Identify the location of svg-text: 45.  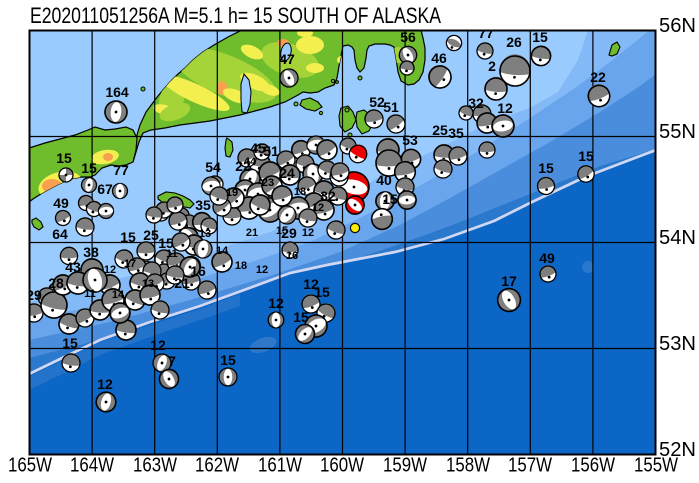
(258, 148).